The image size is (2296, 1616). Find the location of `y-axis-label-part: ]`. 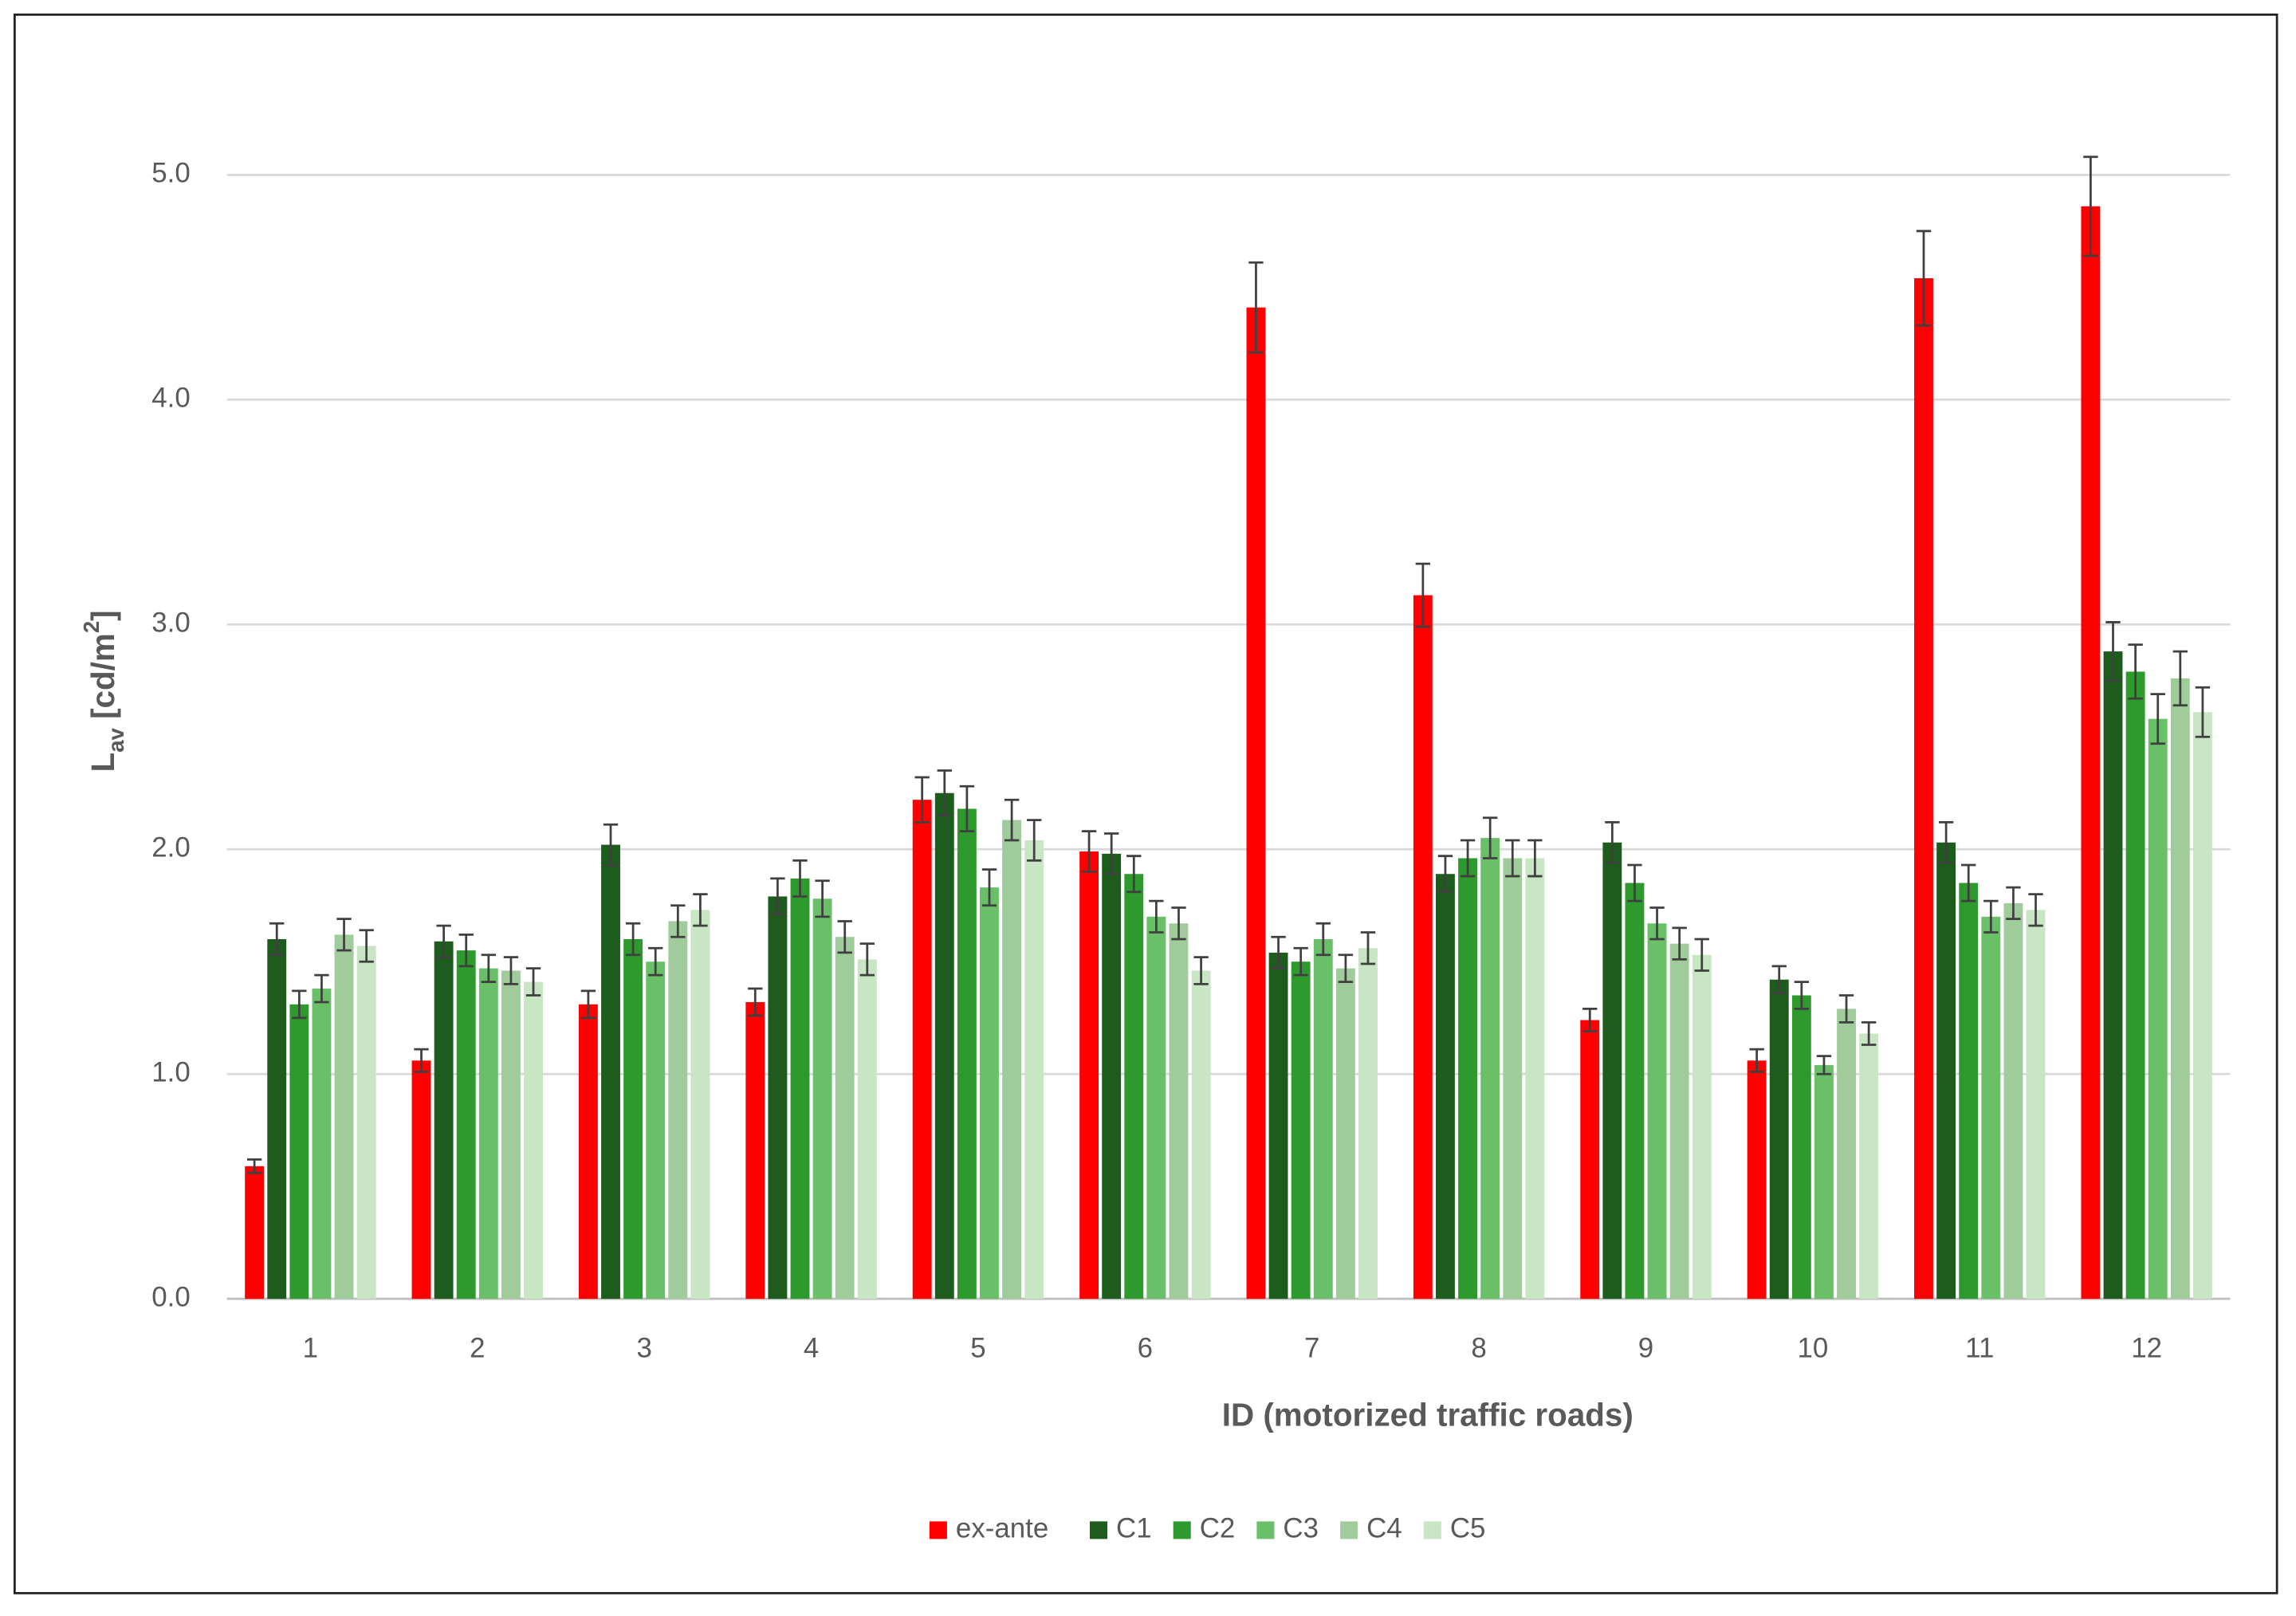

y-axis-label-part: ] is located at coordinates (103, 615).